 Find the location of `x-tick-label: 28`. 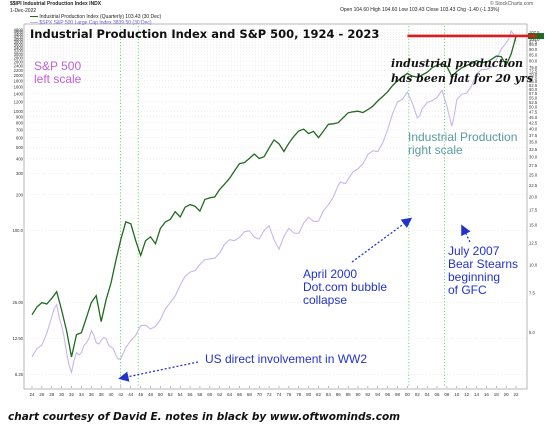

x-tick-label: 28 is located at coordinates (52, 394).